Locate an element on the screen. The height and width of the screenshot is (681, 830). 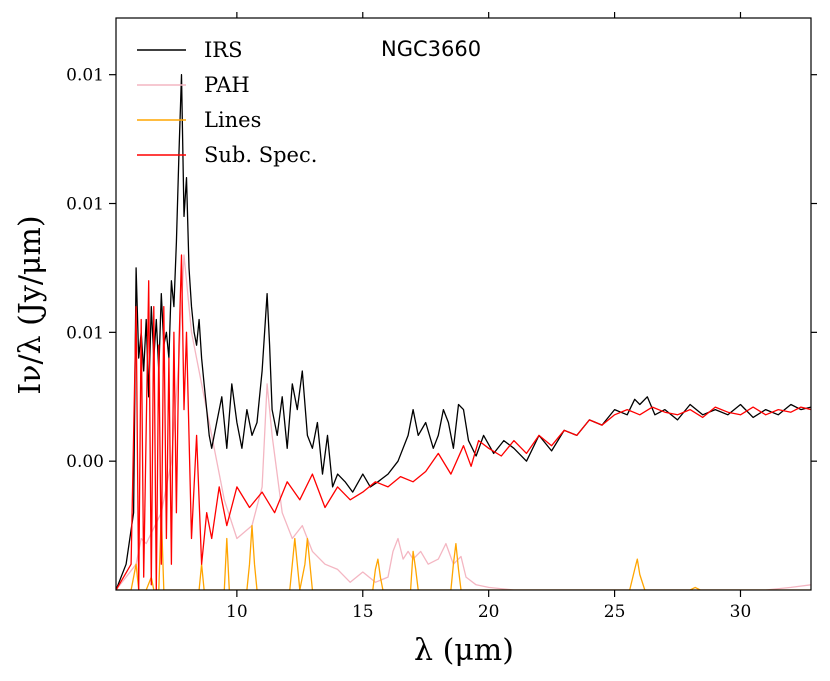
x-tick-label: 15 is located at coordinates (363, 612).